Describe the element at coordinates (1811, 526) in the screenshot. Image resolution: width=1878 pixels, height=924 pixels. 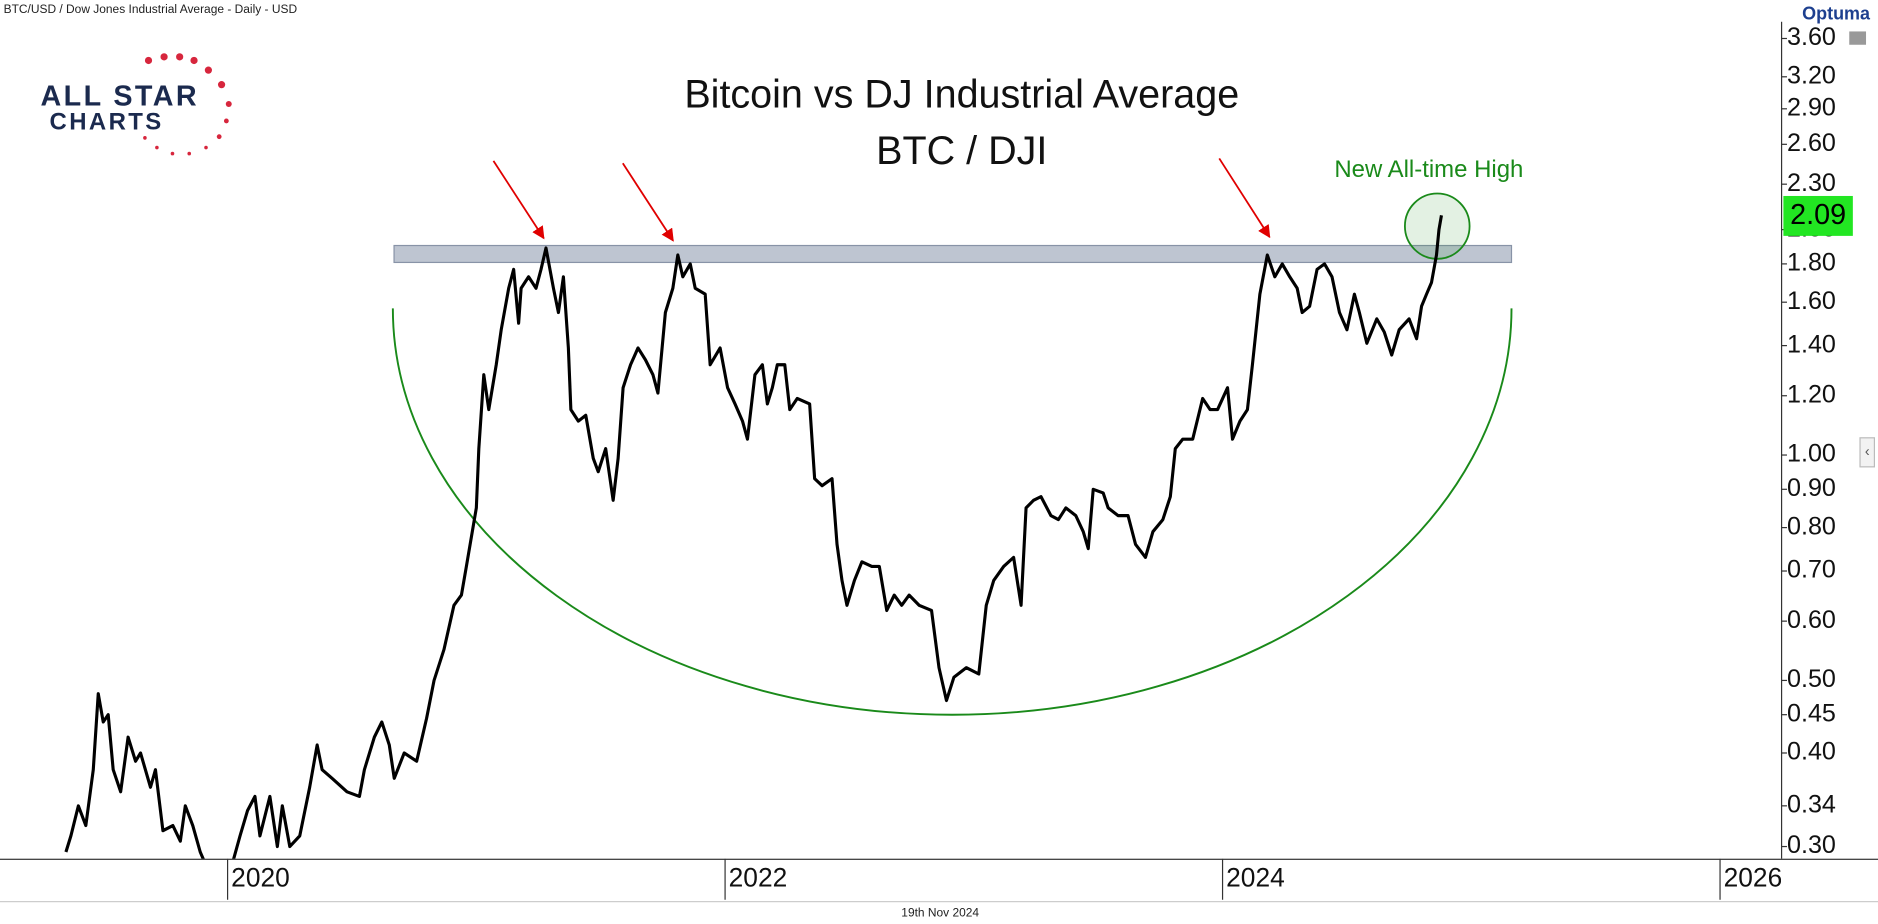
I see `y-tick-label: 0.80` at that location.